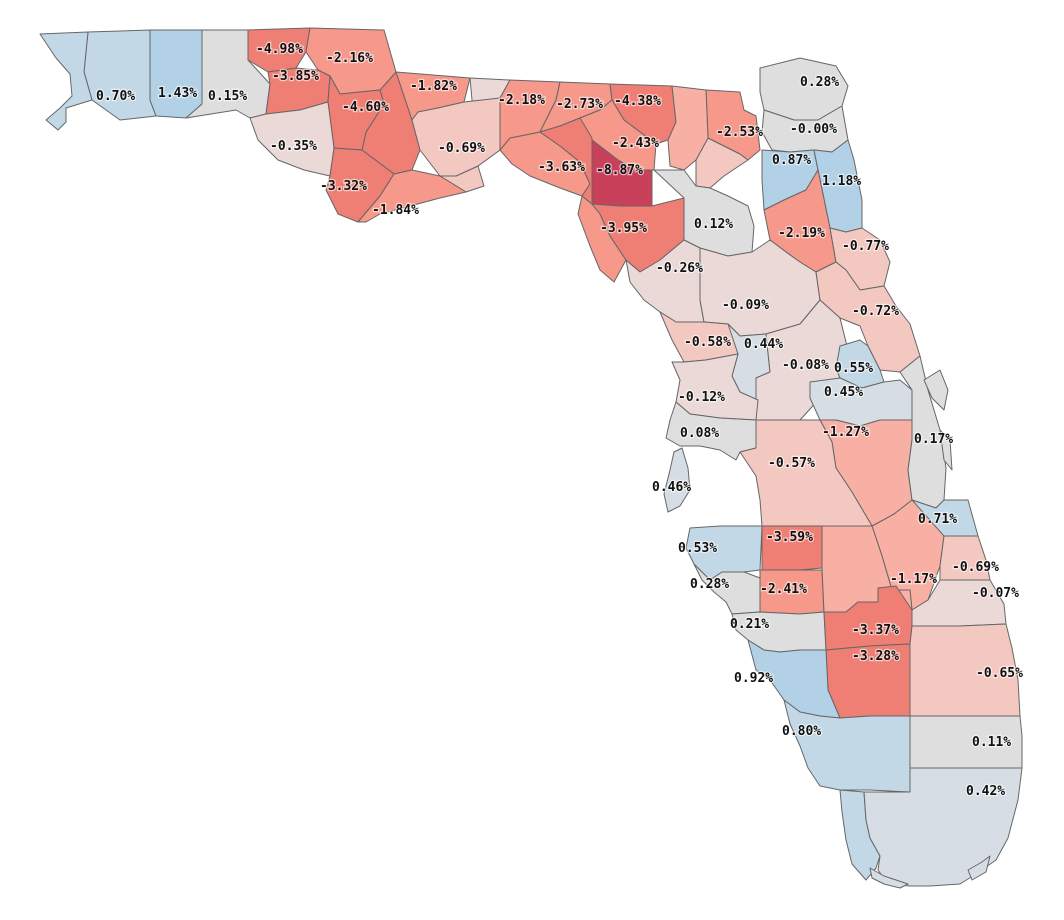 This screenshot has height=920, width=1064. What do you see at coordinates (295, 76) in the screenshot?
I see `county-label-washington: -3.85%` at bounding box center [295, 76].